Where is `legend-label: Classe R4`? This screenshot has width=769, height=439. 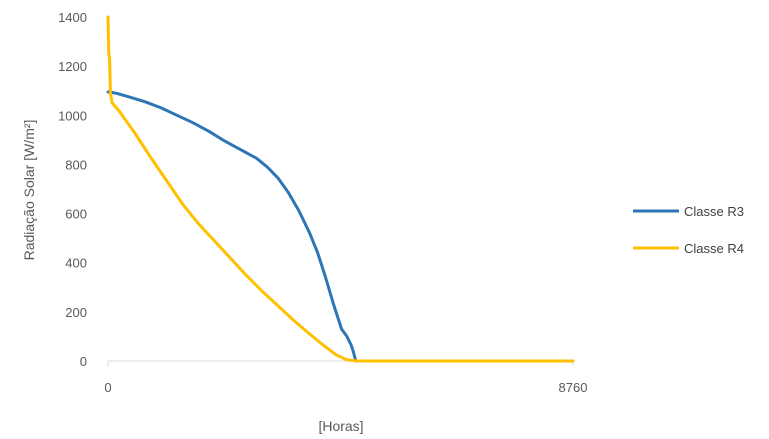
legend-label: Classe R4 is located at coordinates (714, 248).